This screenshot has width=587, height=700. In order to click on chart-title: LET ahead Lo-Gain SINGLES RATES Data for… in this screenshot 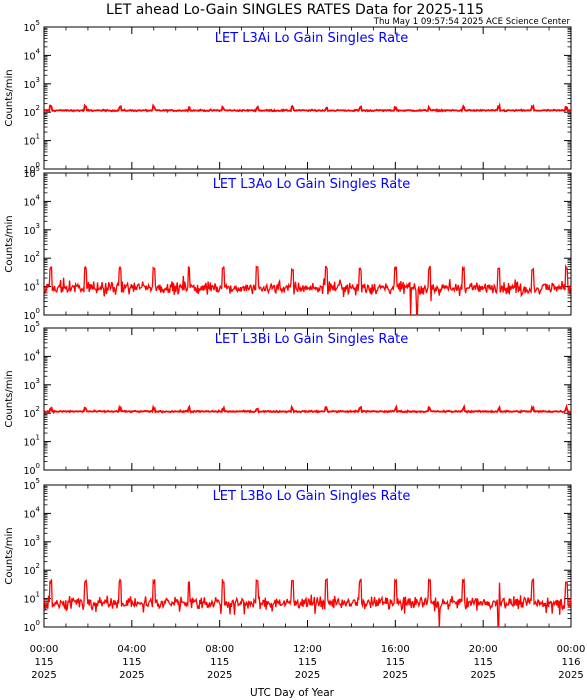, I will do `click(295, 10)`.